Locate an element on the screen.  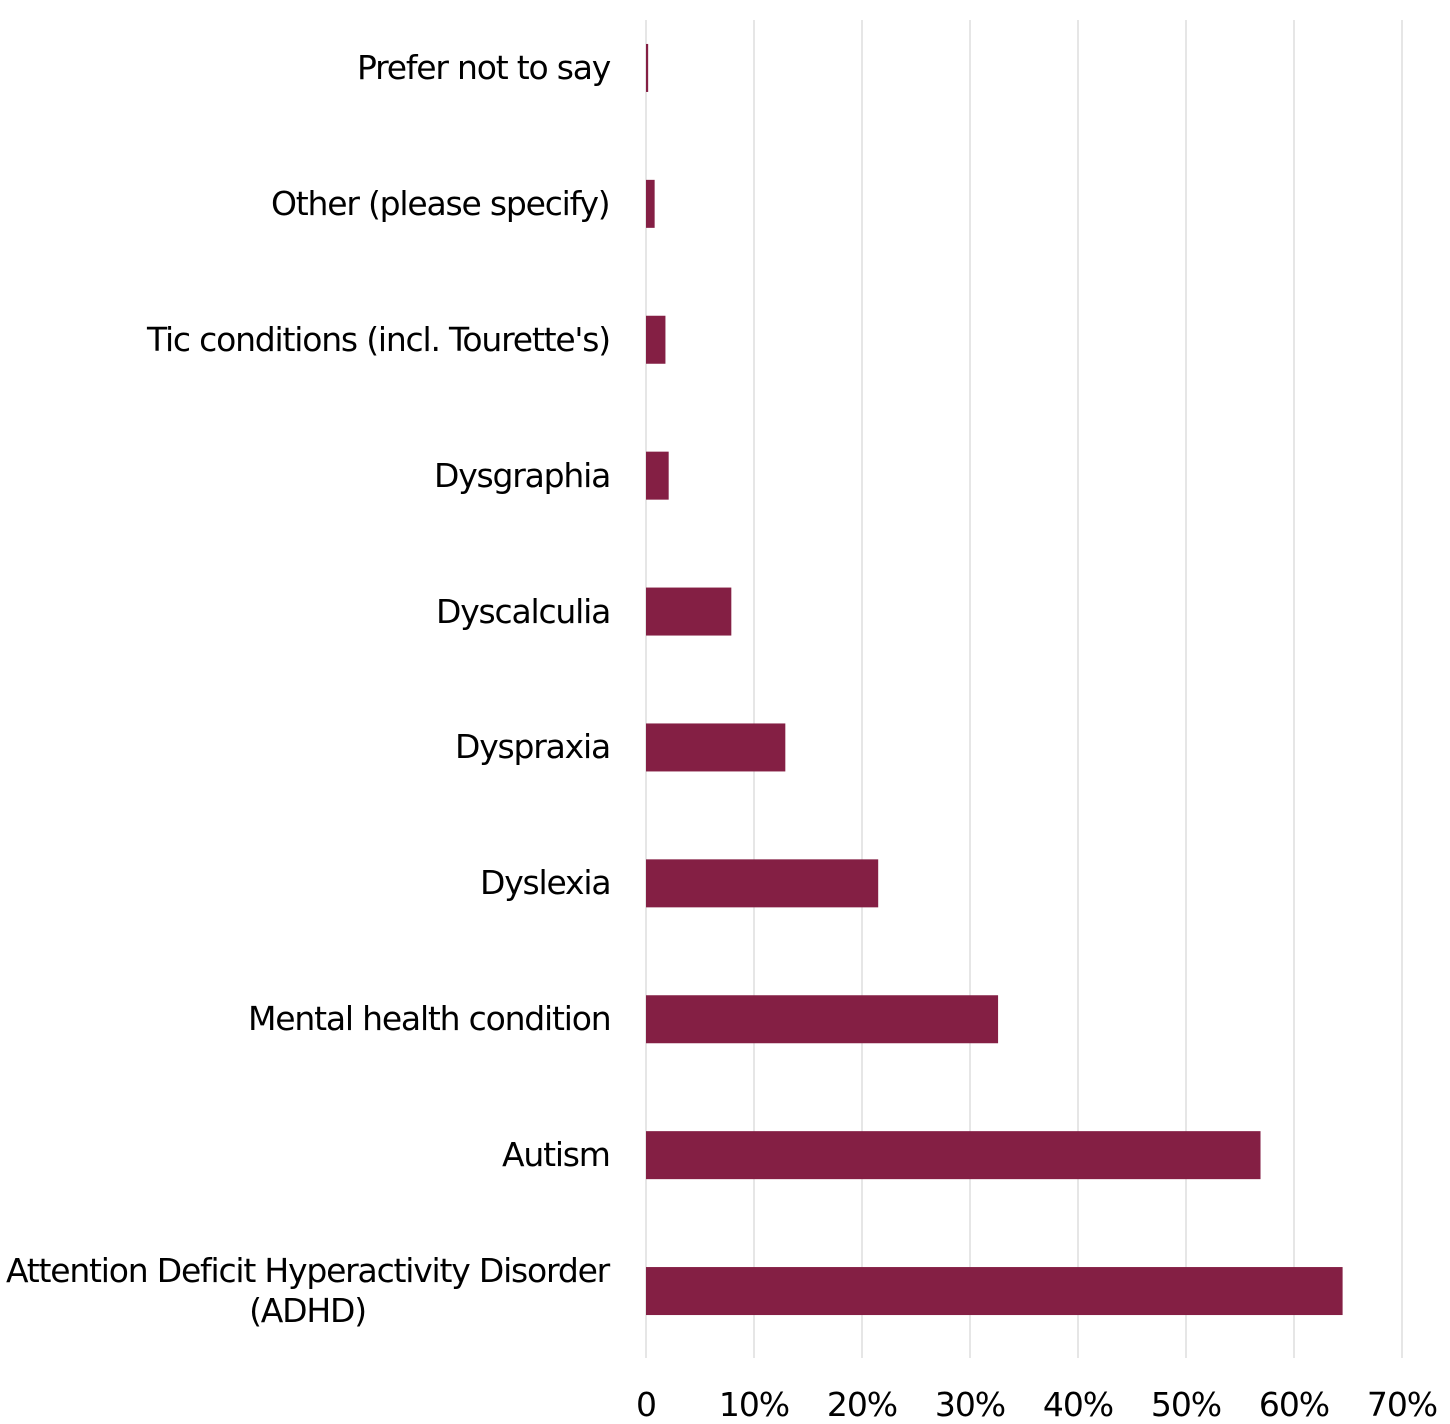
x-tick-label: 70% is located at coordinates (1402, 1404).